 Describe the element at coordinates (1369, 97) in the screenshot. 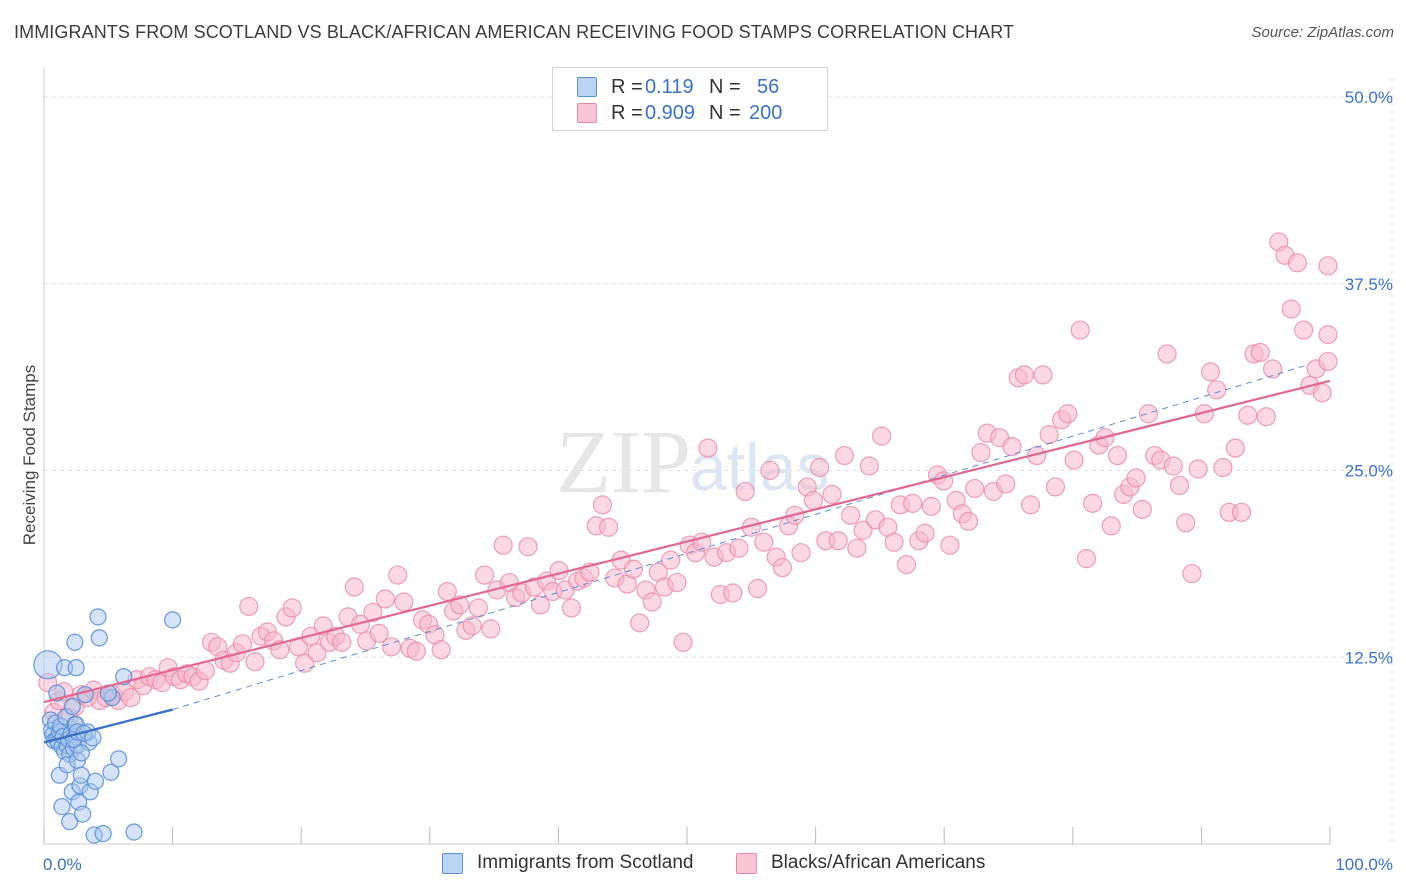

I see `y-tick-label: 50.0%` at that location.